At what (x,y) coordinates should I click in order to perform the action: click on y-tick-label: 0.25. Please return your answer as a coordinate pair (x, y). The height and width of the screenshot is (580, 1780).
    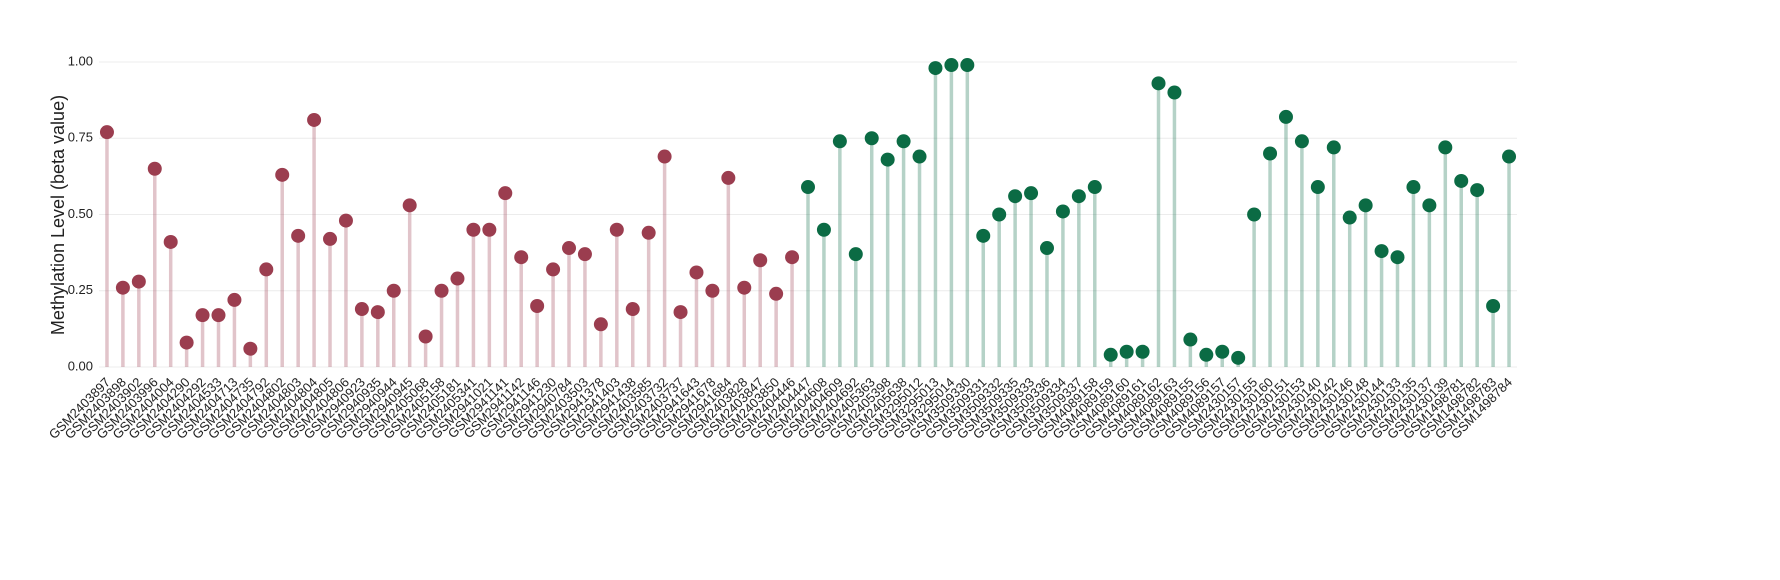
    Looking at the image, I should click on (80, 289).